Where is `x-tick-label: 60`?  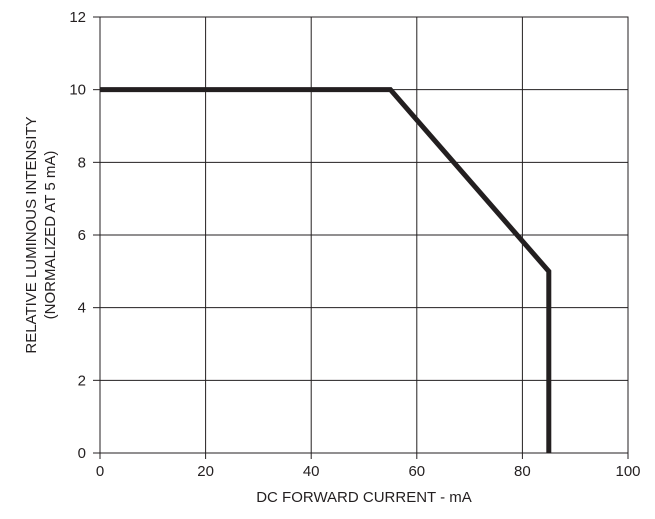
x-tick-label: 60 is located at coordinates (416, 471).